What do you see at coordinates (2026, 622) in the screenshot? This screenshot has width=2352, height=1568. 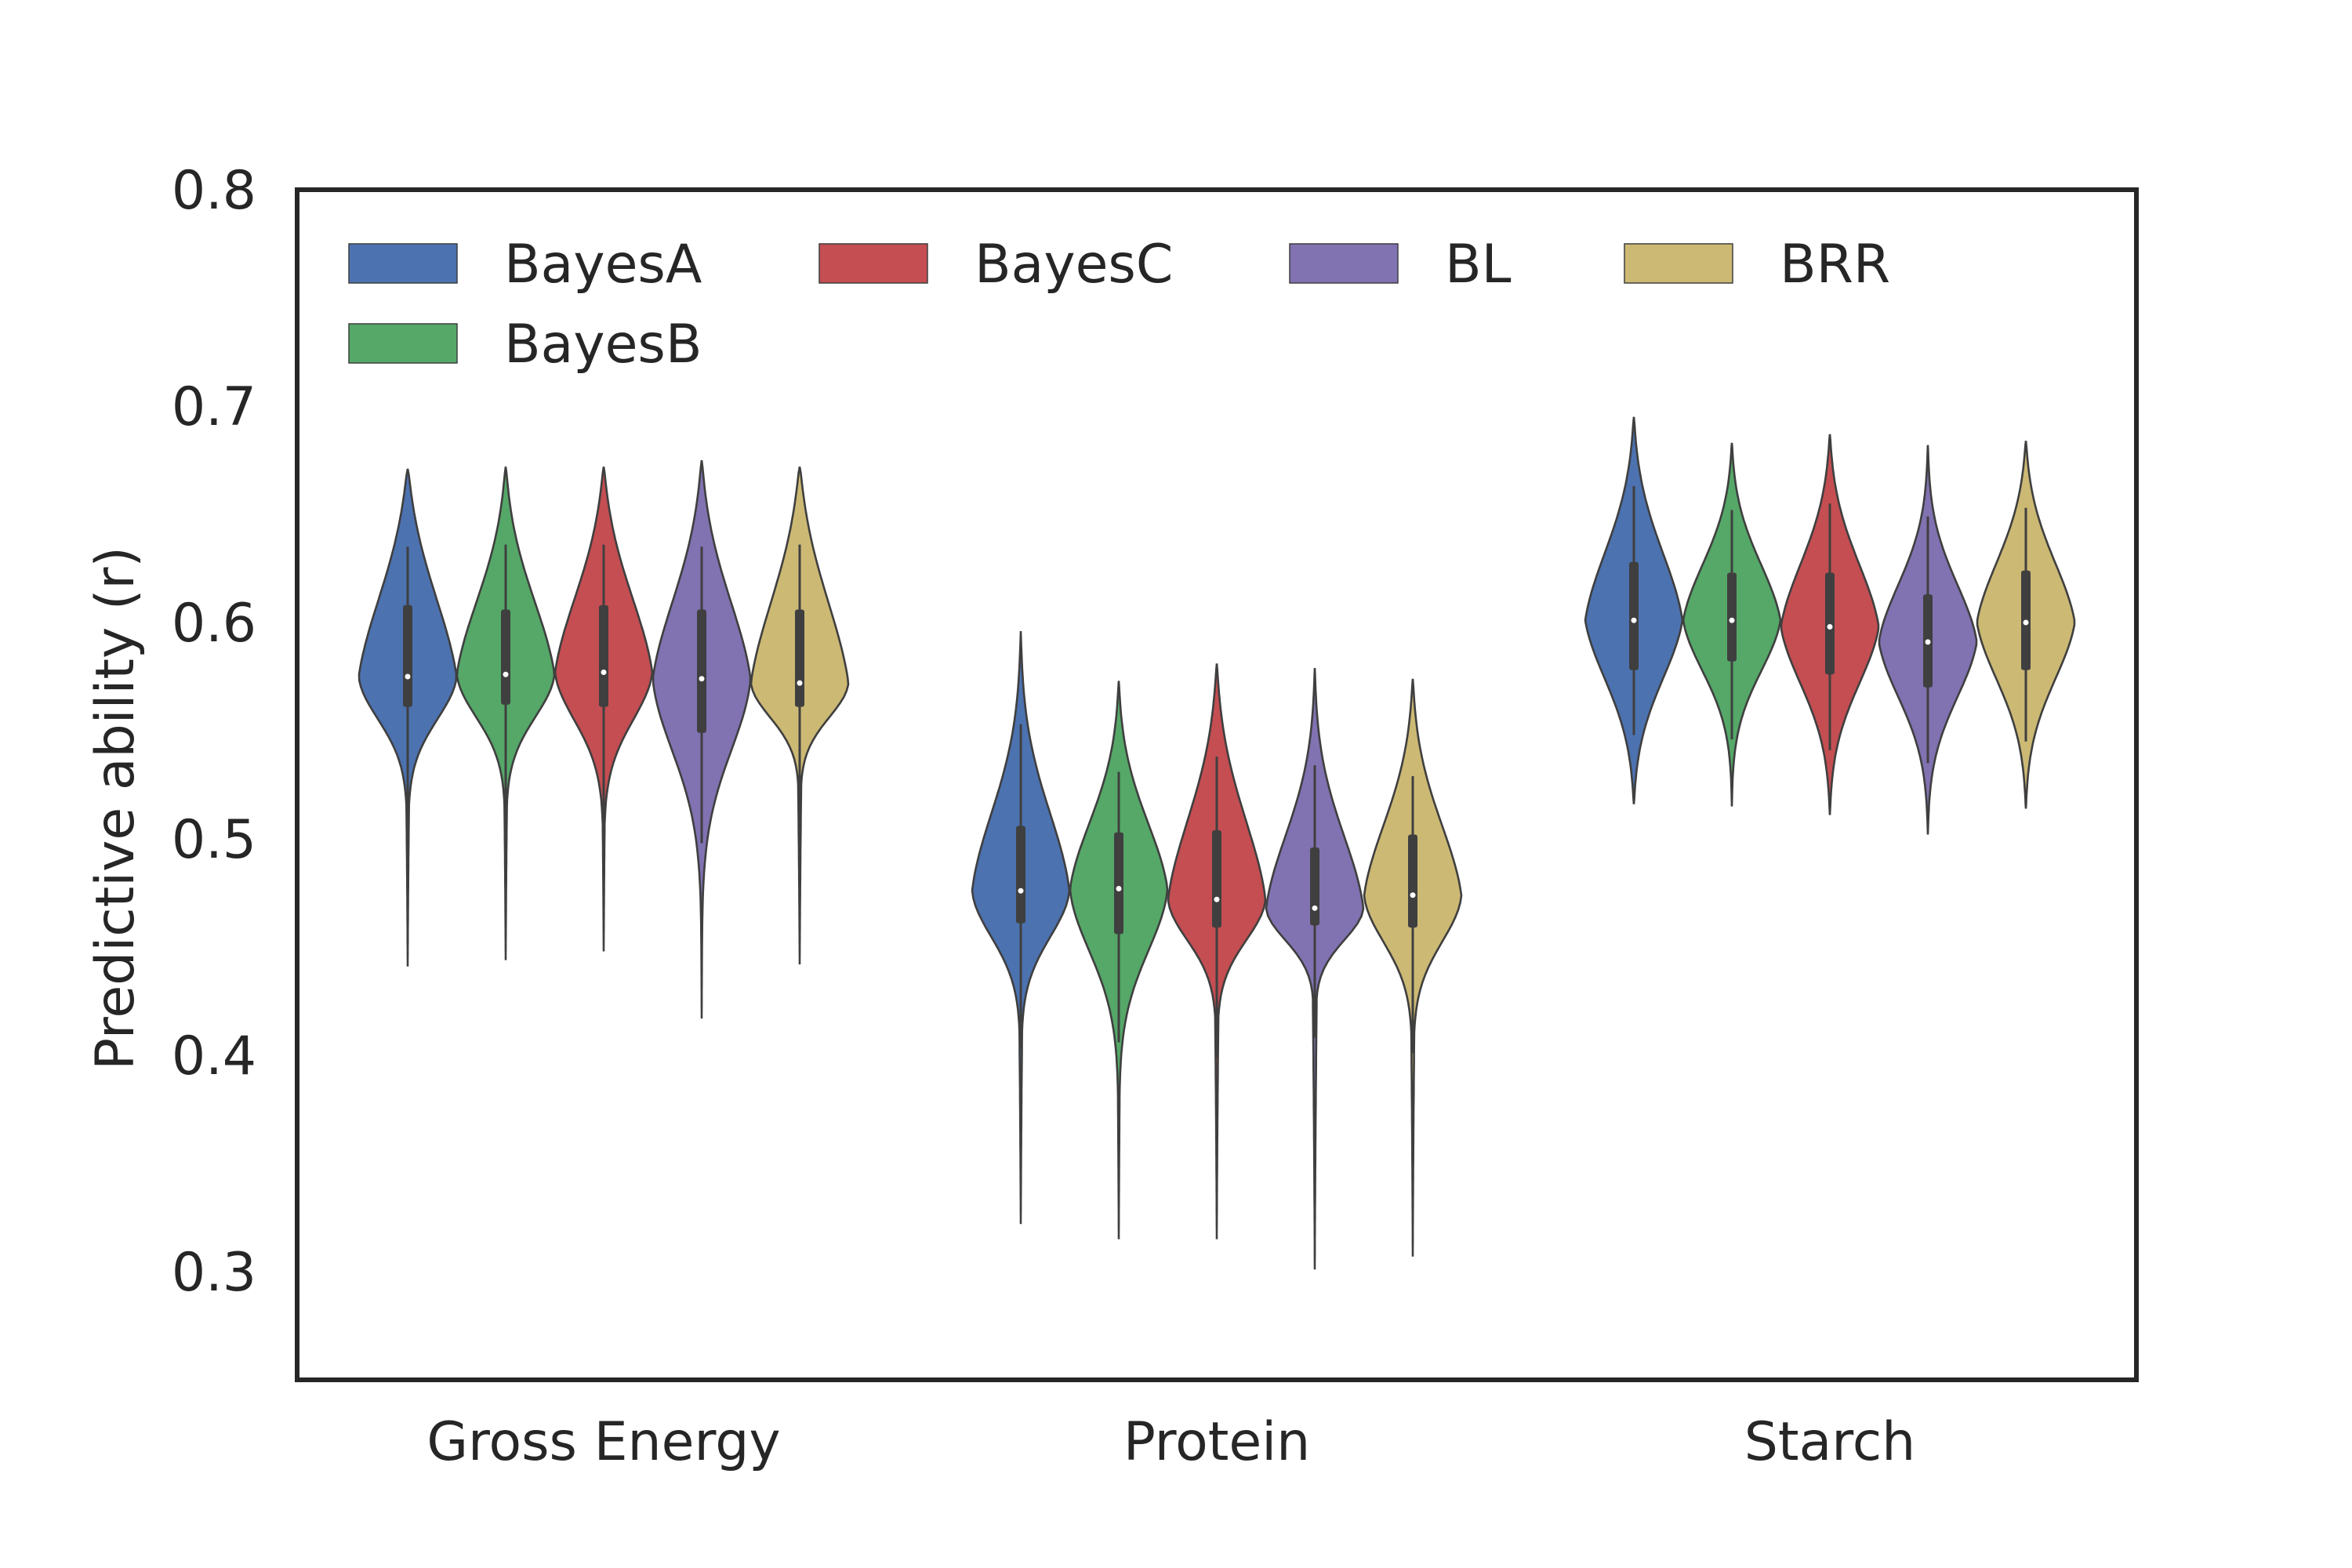 I see `violin-brr-starch-median` at bounding box center [2026, 622].